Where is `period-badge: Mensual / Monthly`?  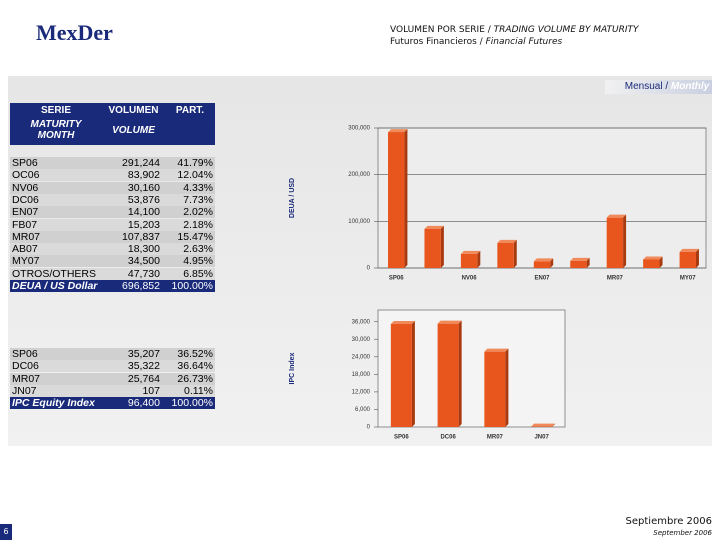 period-badge: Mensual / Monthly is located at coordinates (658, 87).